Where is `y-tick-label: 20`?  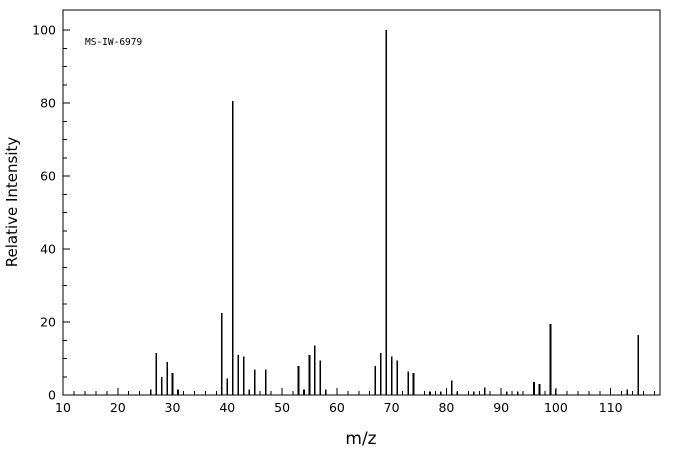
y-tick-label: 20 is located at coordinates (48, 322).